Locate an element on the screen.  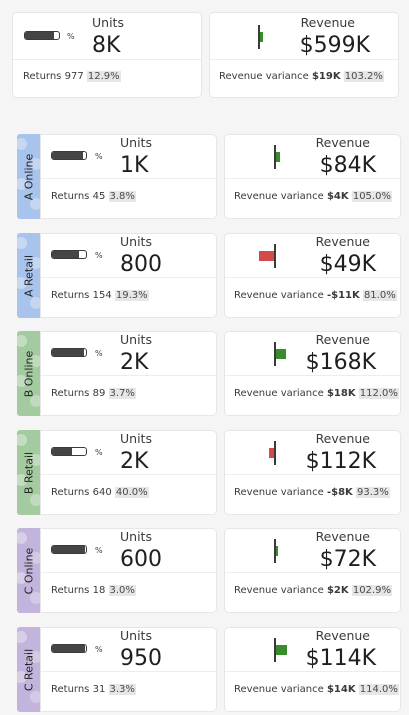
returns-pct: 3.7% is located at coordinates (122, 393).